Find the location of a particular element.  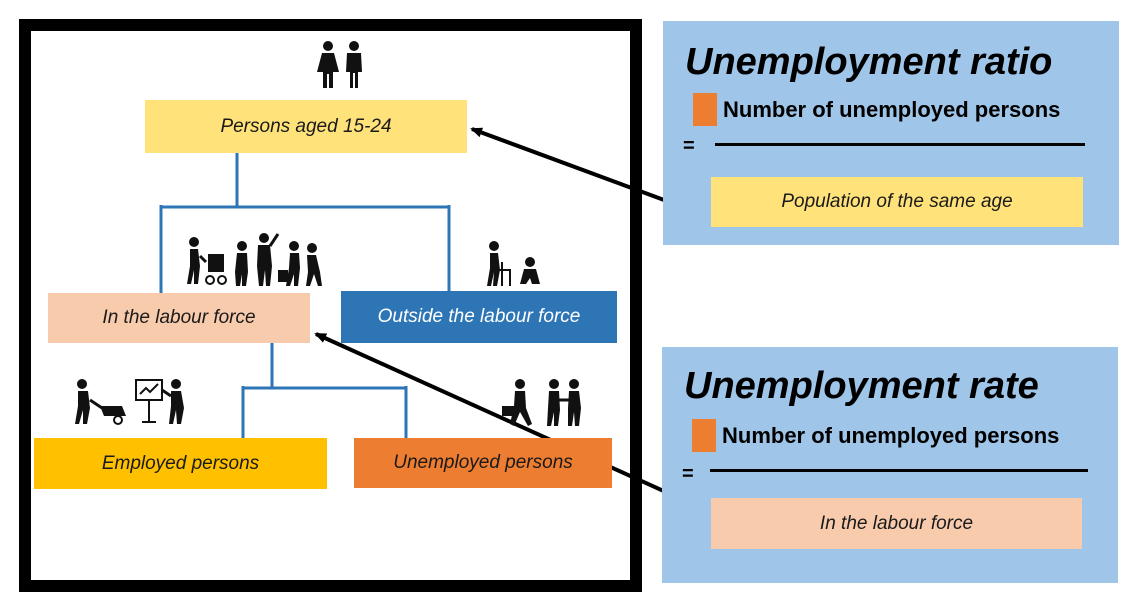

rate-denominator: In the labour force is located at coordinates (896, 523).